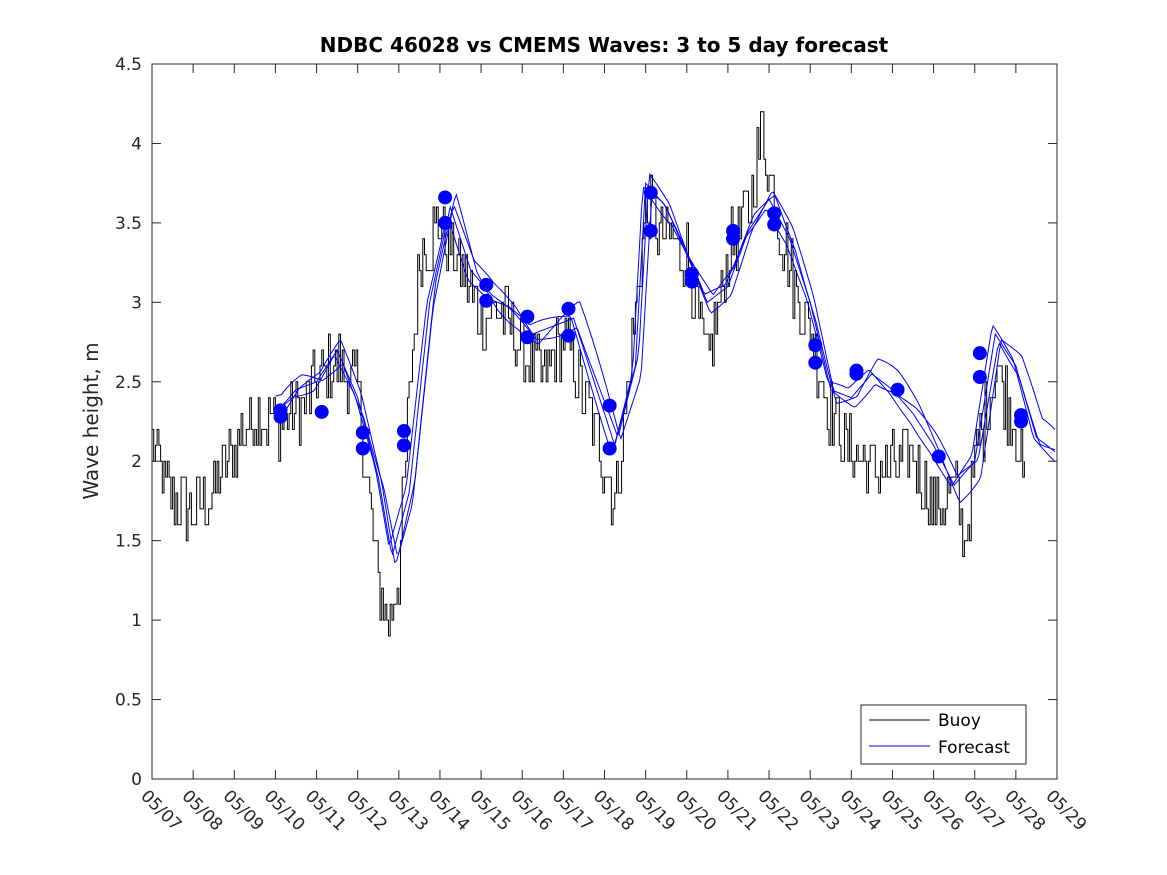  What do you see at coordinates (736, 810) in the screenshot?
I see `x-tick-label: 05/21` at bounding box center [736, 810].